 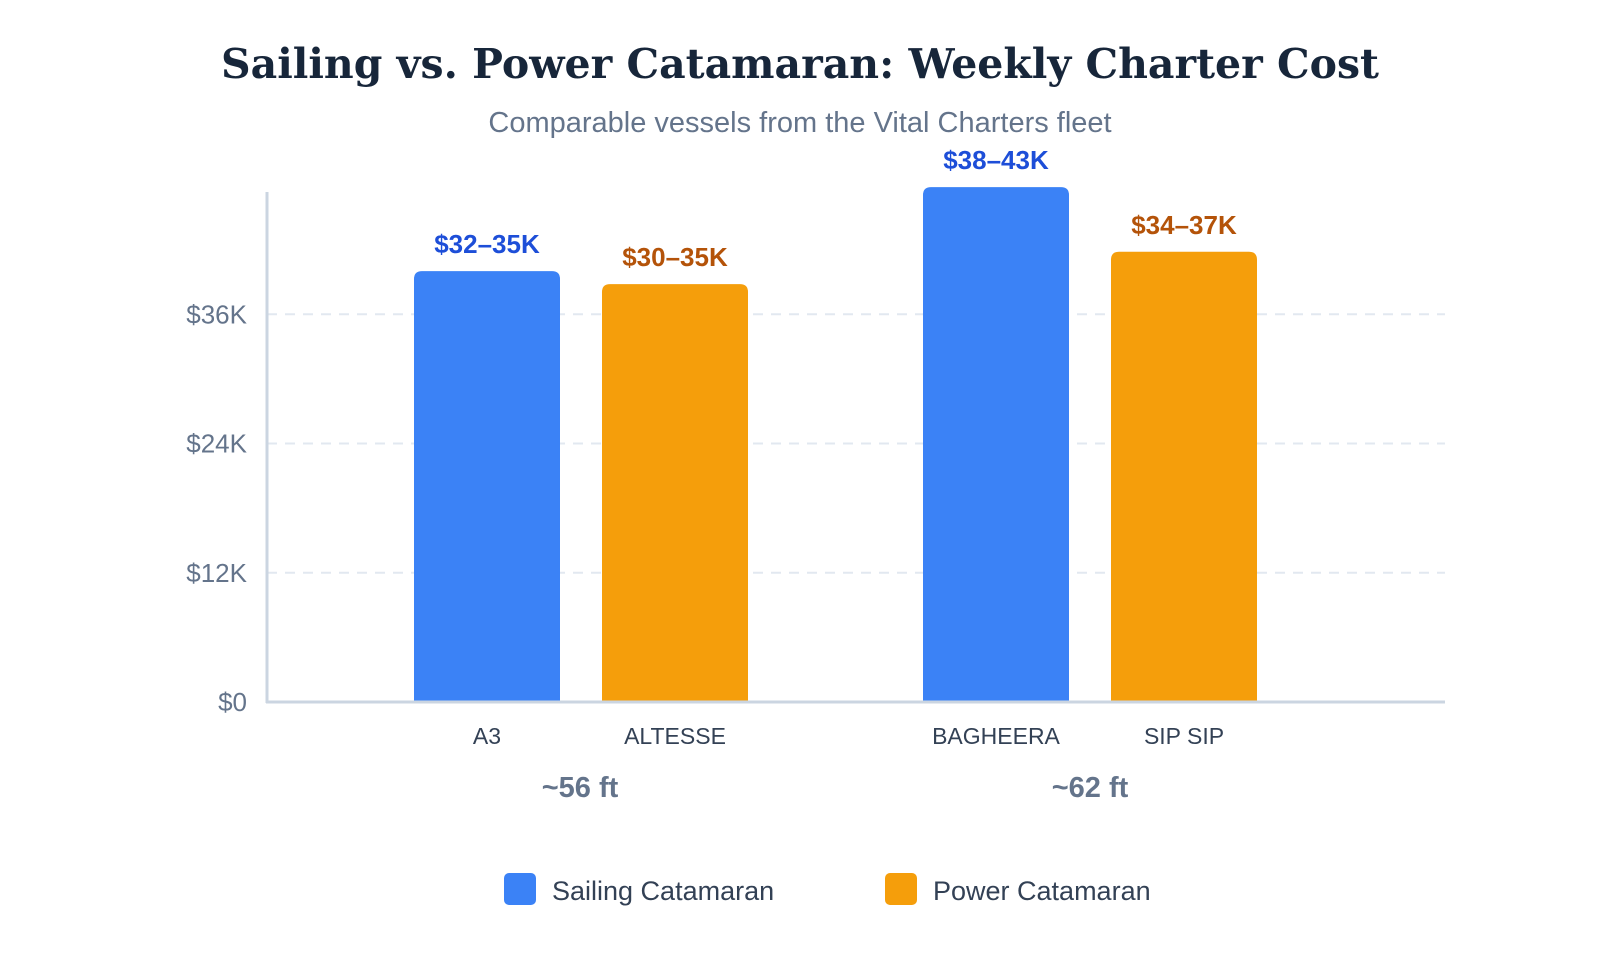 I want to click on data-label: $32–35K, so click(x=487, y=244).